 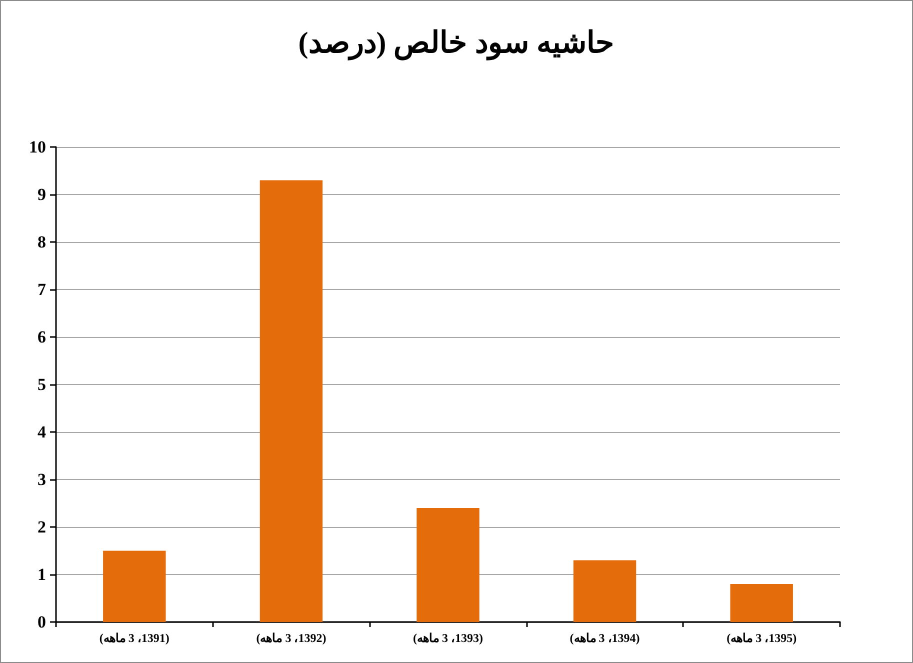 I want to click on y-tick-label: 6, so click(x=42, y=337).